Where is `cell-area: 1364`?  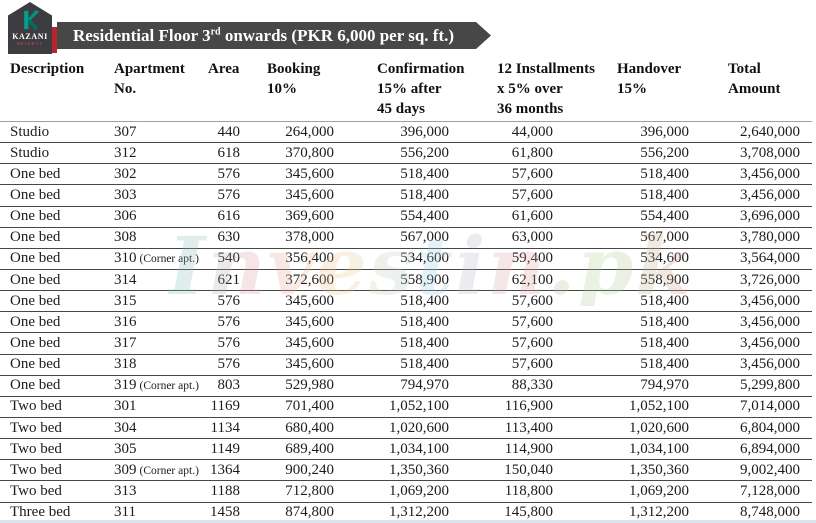
cell-area: 1364 is located at coordinates (225, 469).